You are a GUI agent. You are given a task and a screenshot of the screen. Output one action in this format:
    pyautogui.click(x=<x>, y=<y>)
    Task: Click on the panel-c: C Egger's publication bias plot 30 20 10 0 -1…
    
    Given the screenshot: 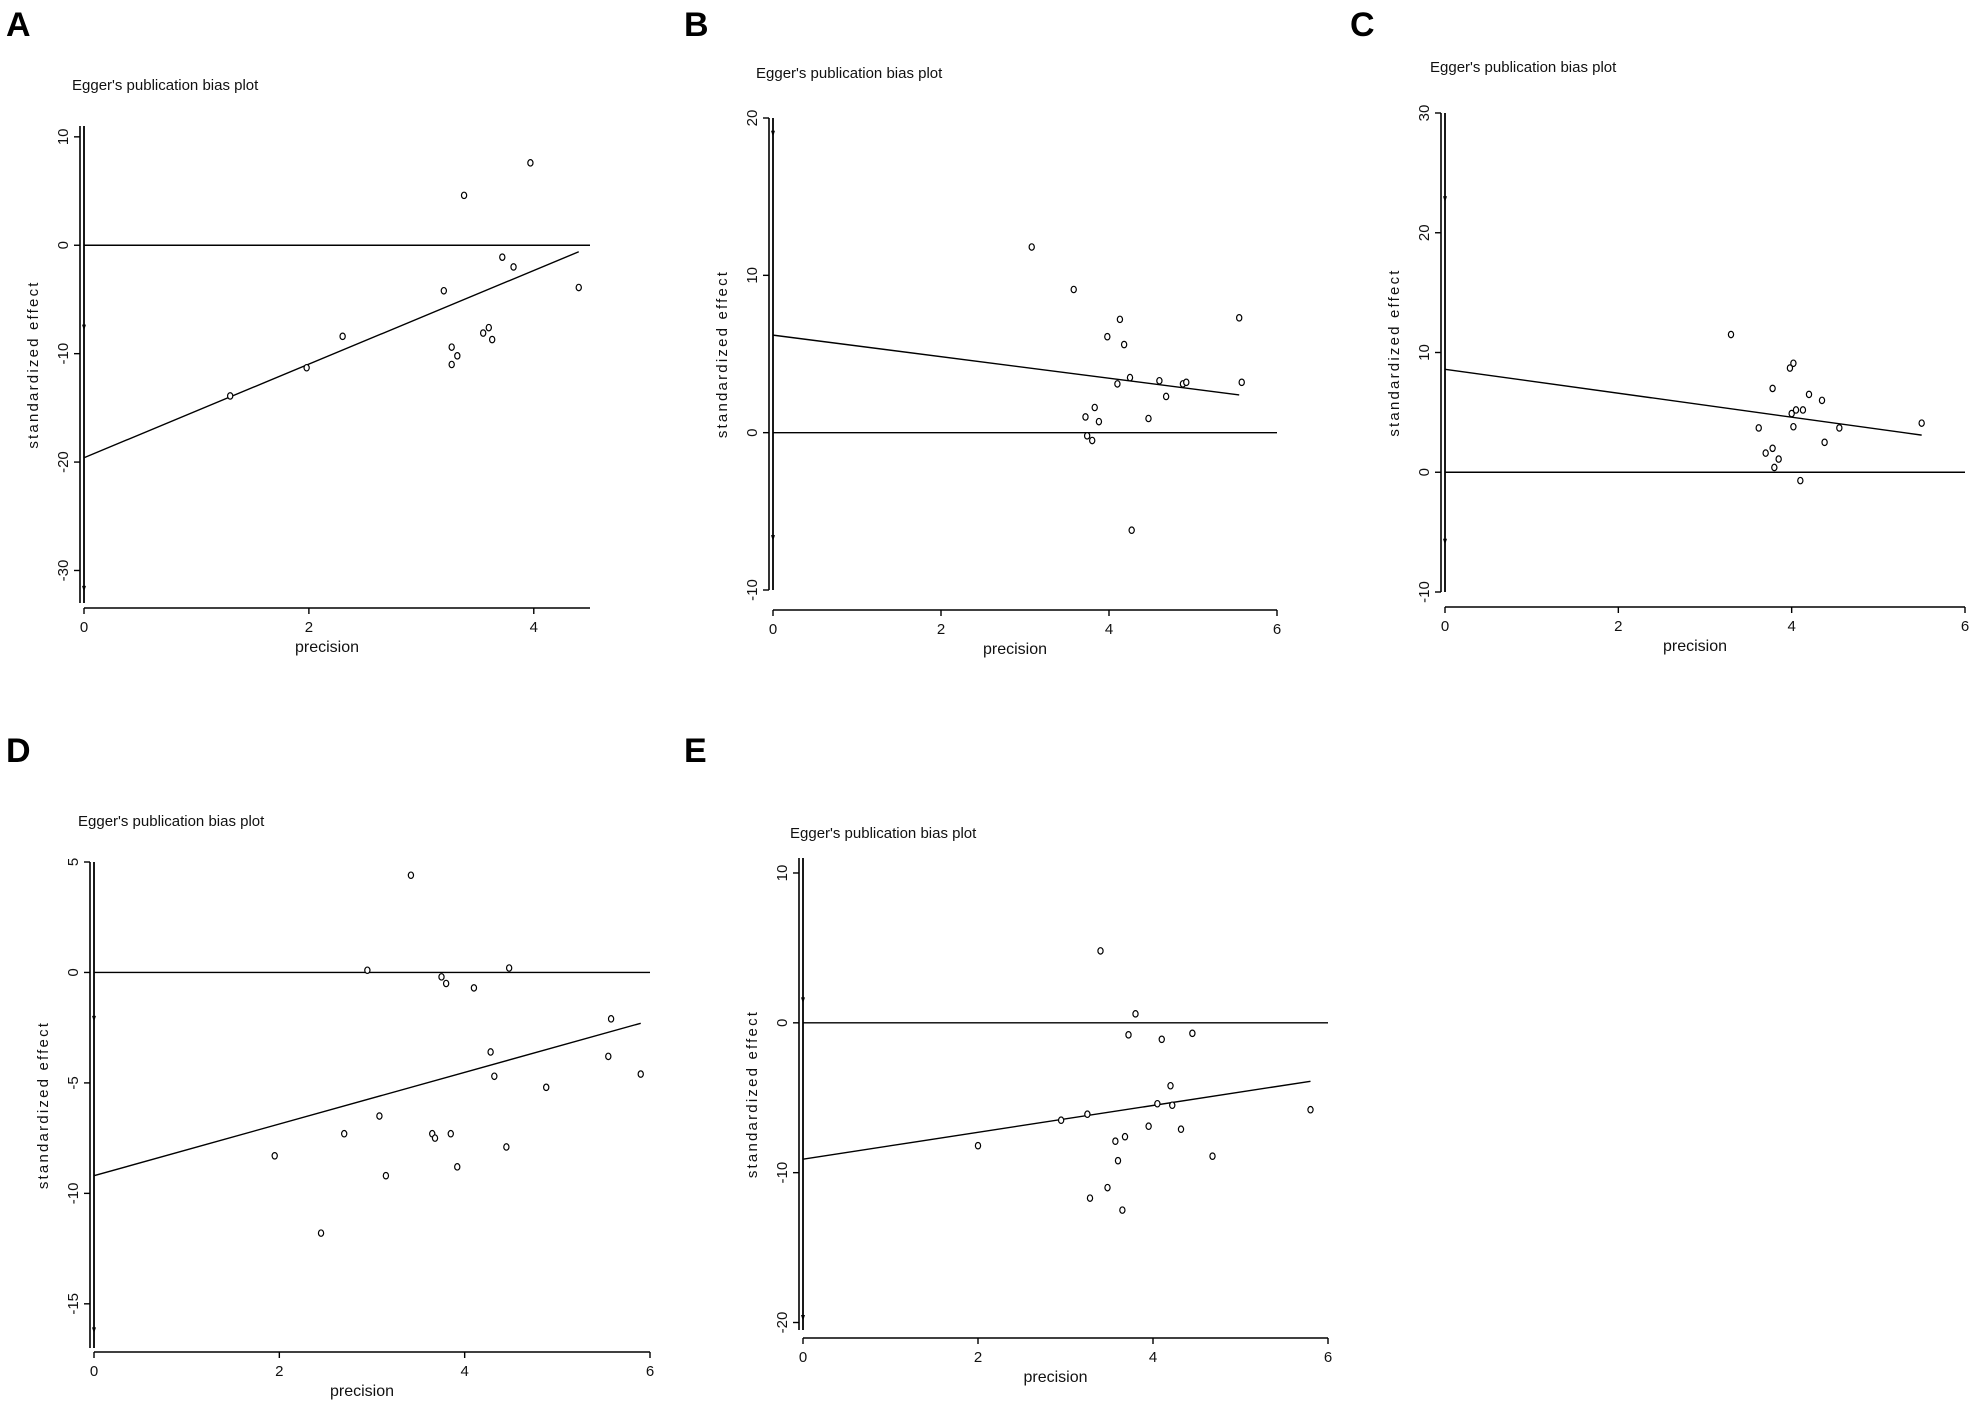 What is the action you would take?
    pyautogui.click(x=1660, y=330)
    